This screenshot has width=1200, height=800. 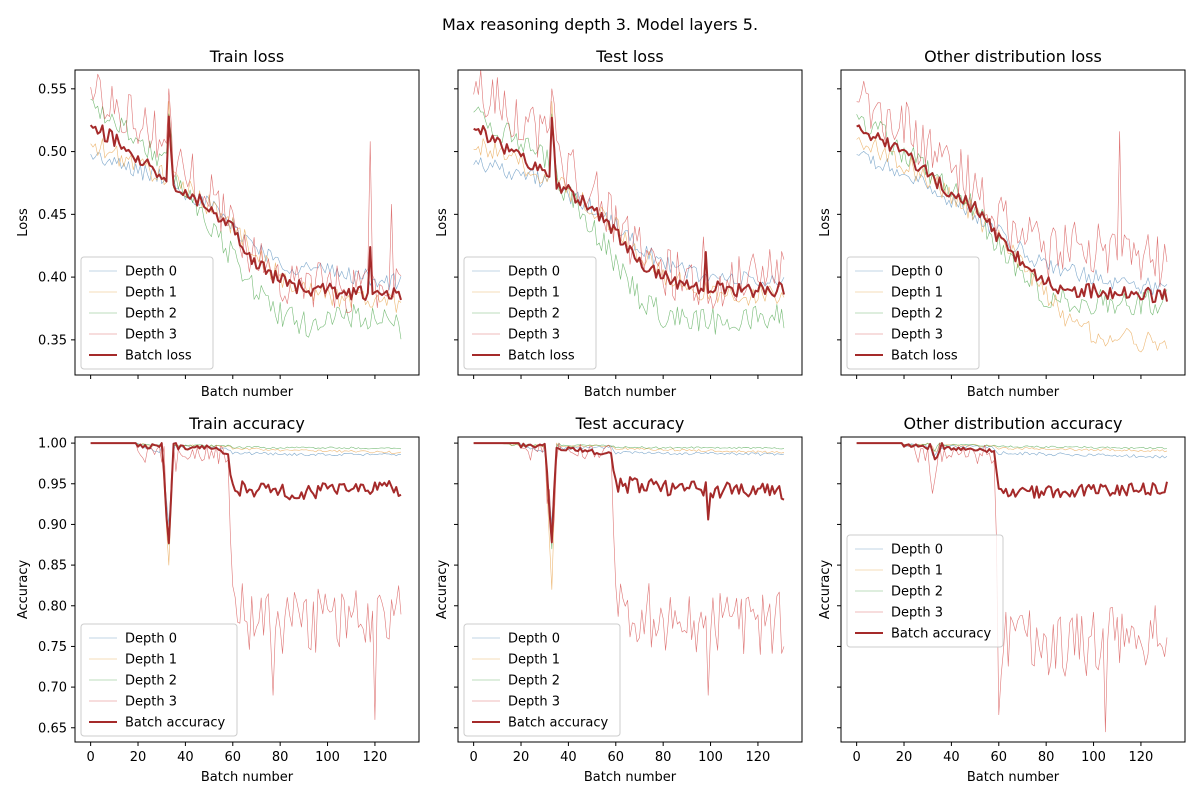 What do you see at coordinates (52, 340) in the screenshot?
I see `y-tick-label: 0.35` at bounding box center [52, 340].